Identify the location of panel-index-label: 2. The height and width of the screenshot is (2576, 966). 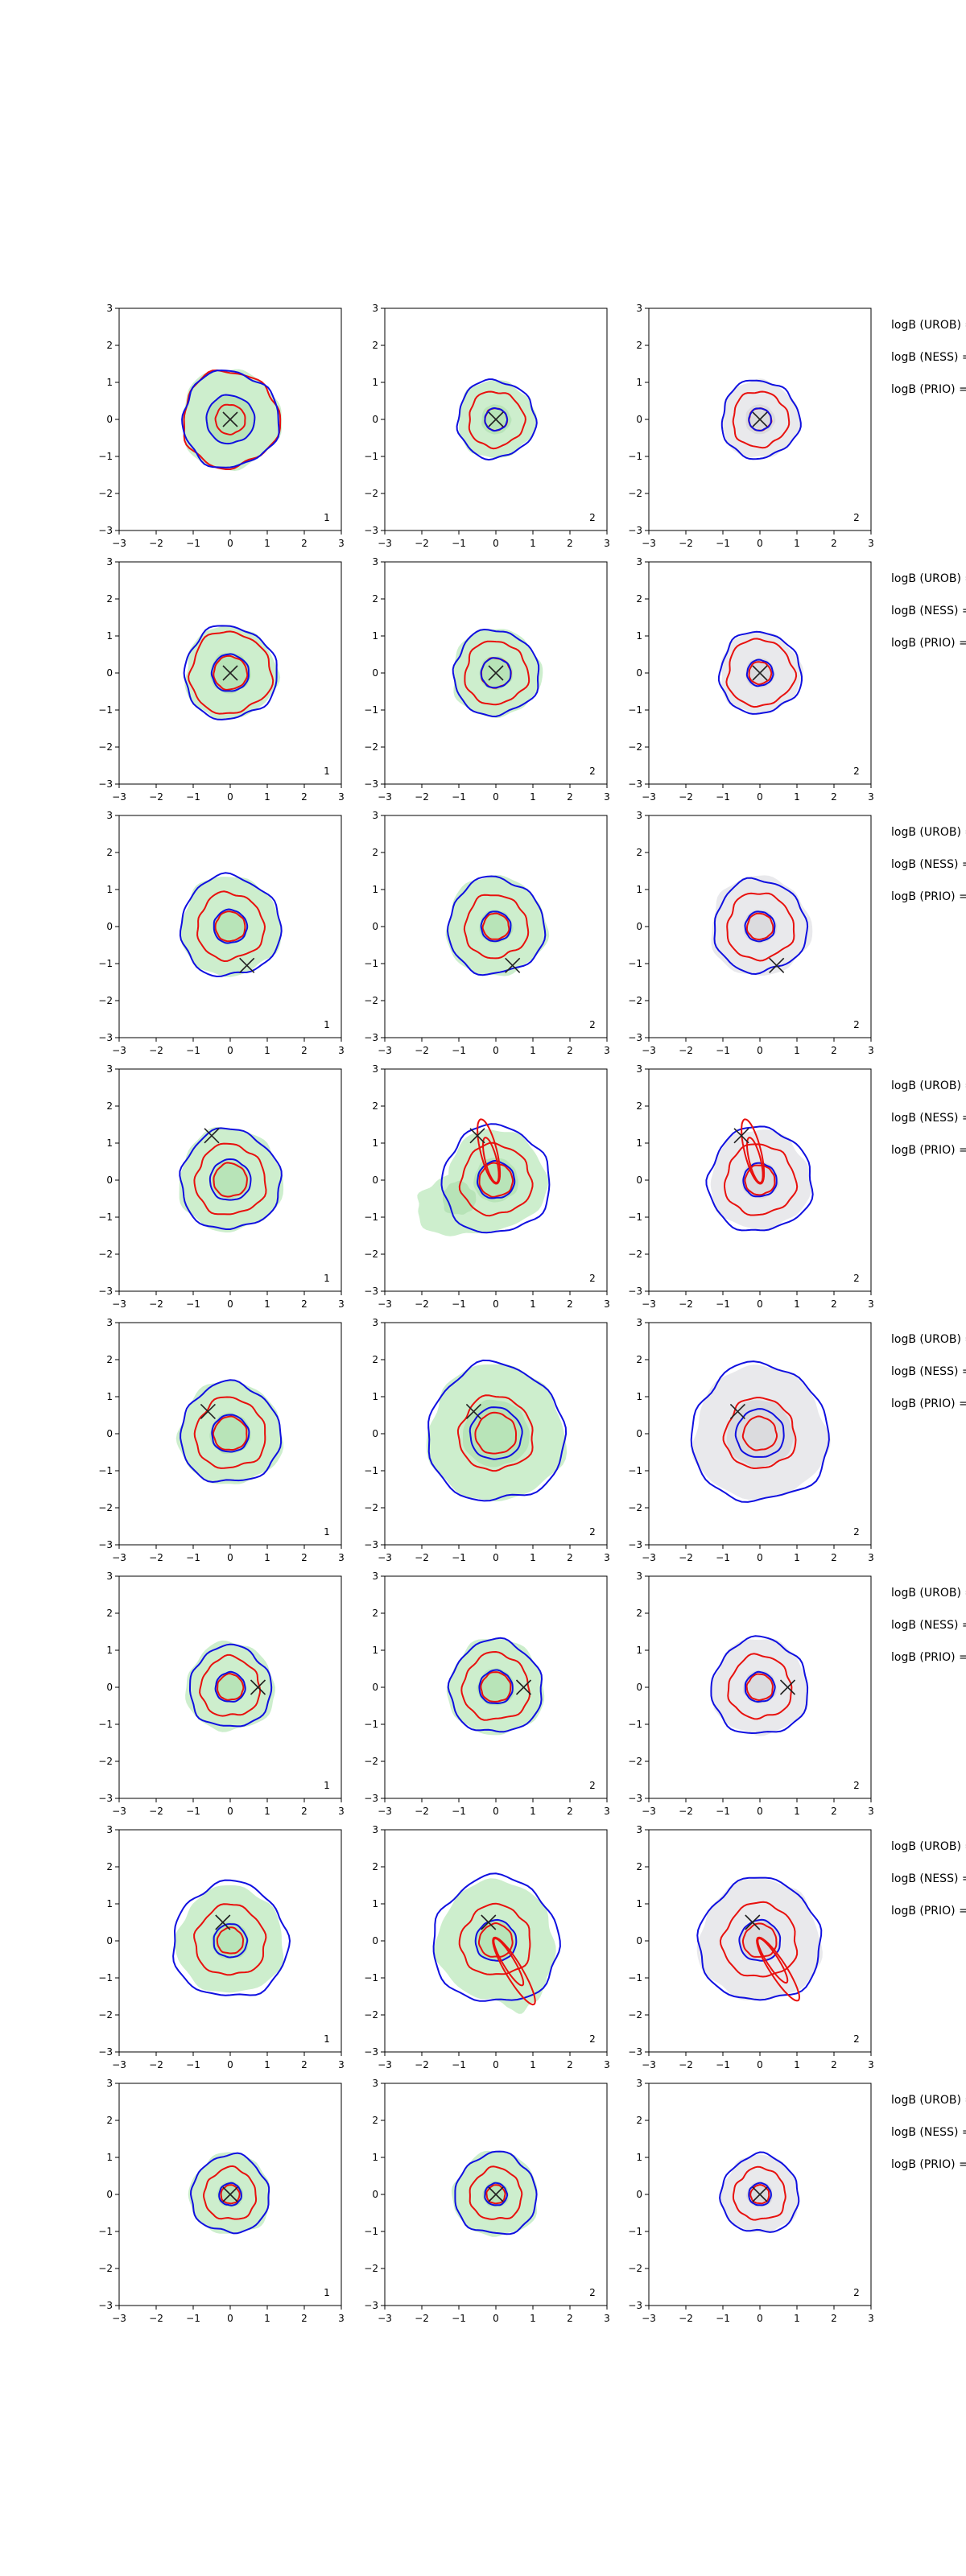
(592, 1785).